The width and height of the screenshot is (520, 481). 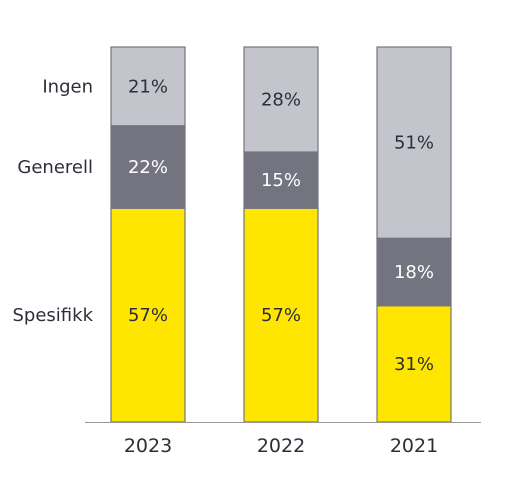 What do you see at coordinates (148, 446) in the screenshot?
I see `x-tick-label-2023: 2023` at bounding box center [148, 446].